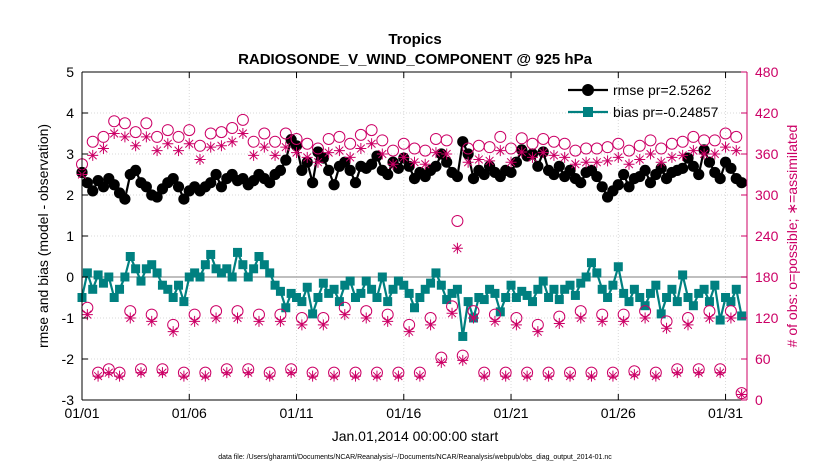 The height and width of the screenshot is (475, 830). What do you see at coordinates (414, 39) in the screenshot?
I see `chart-title: Tropics` at bounding box center [414, 39].